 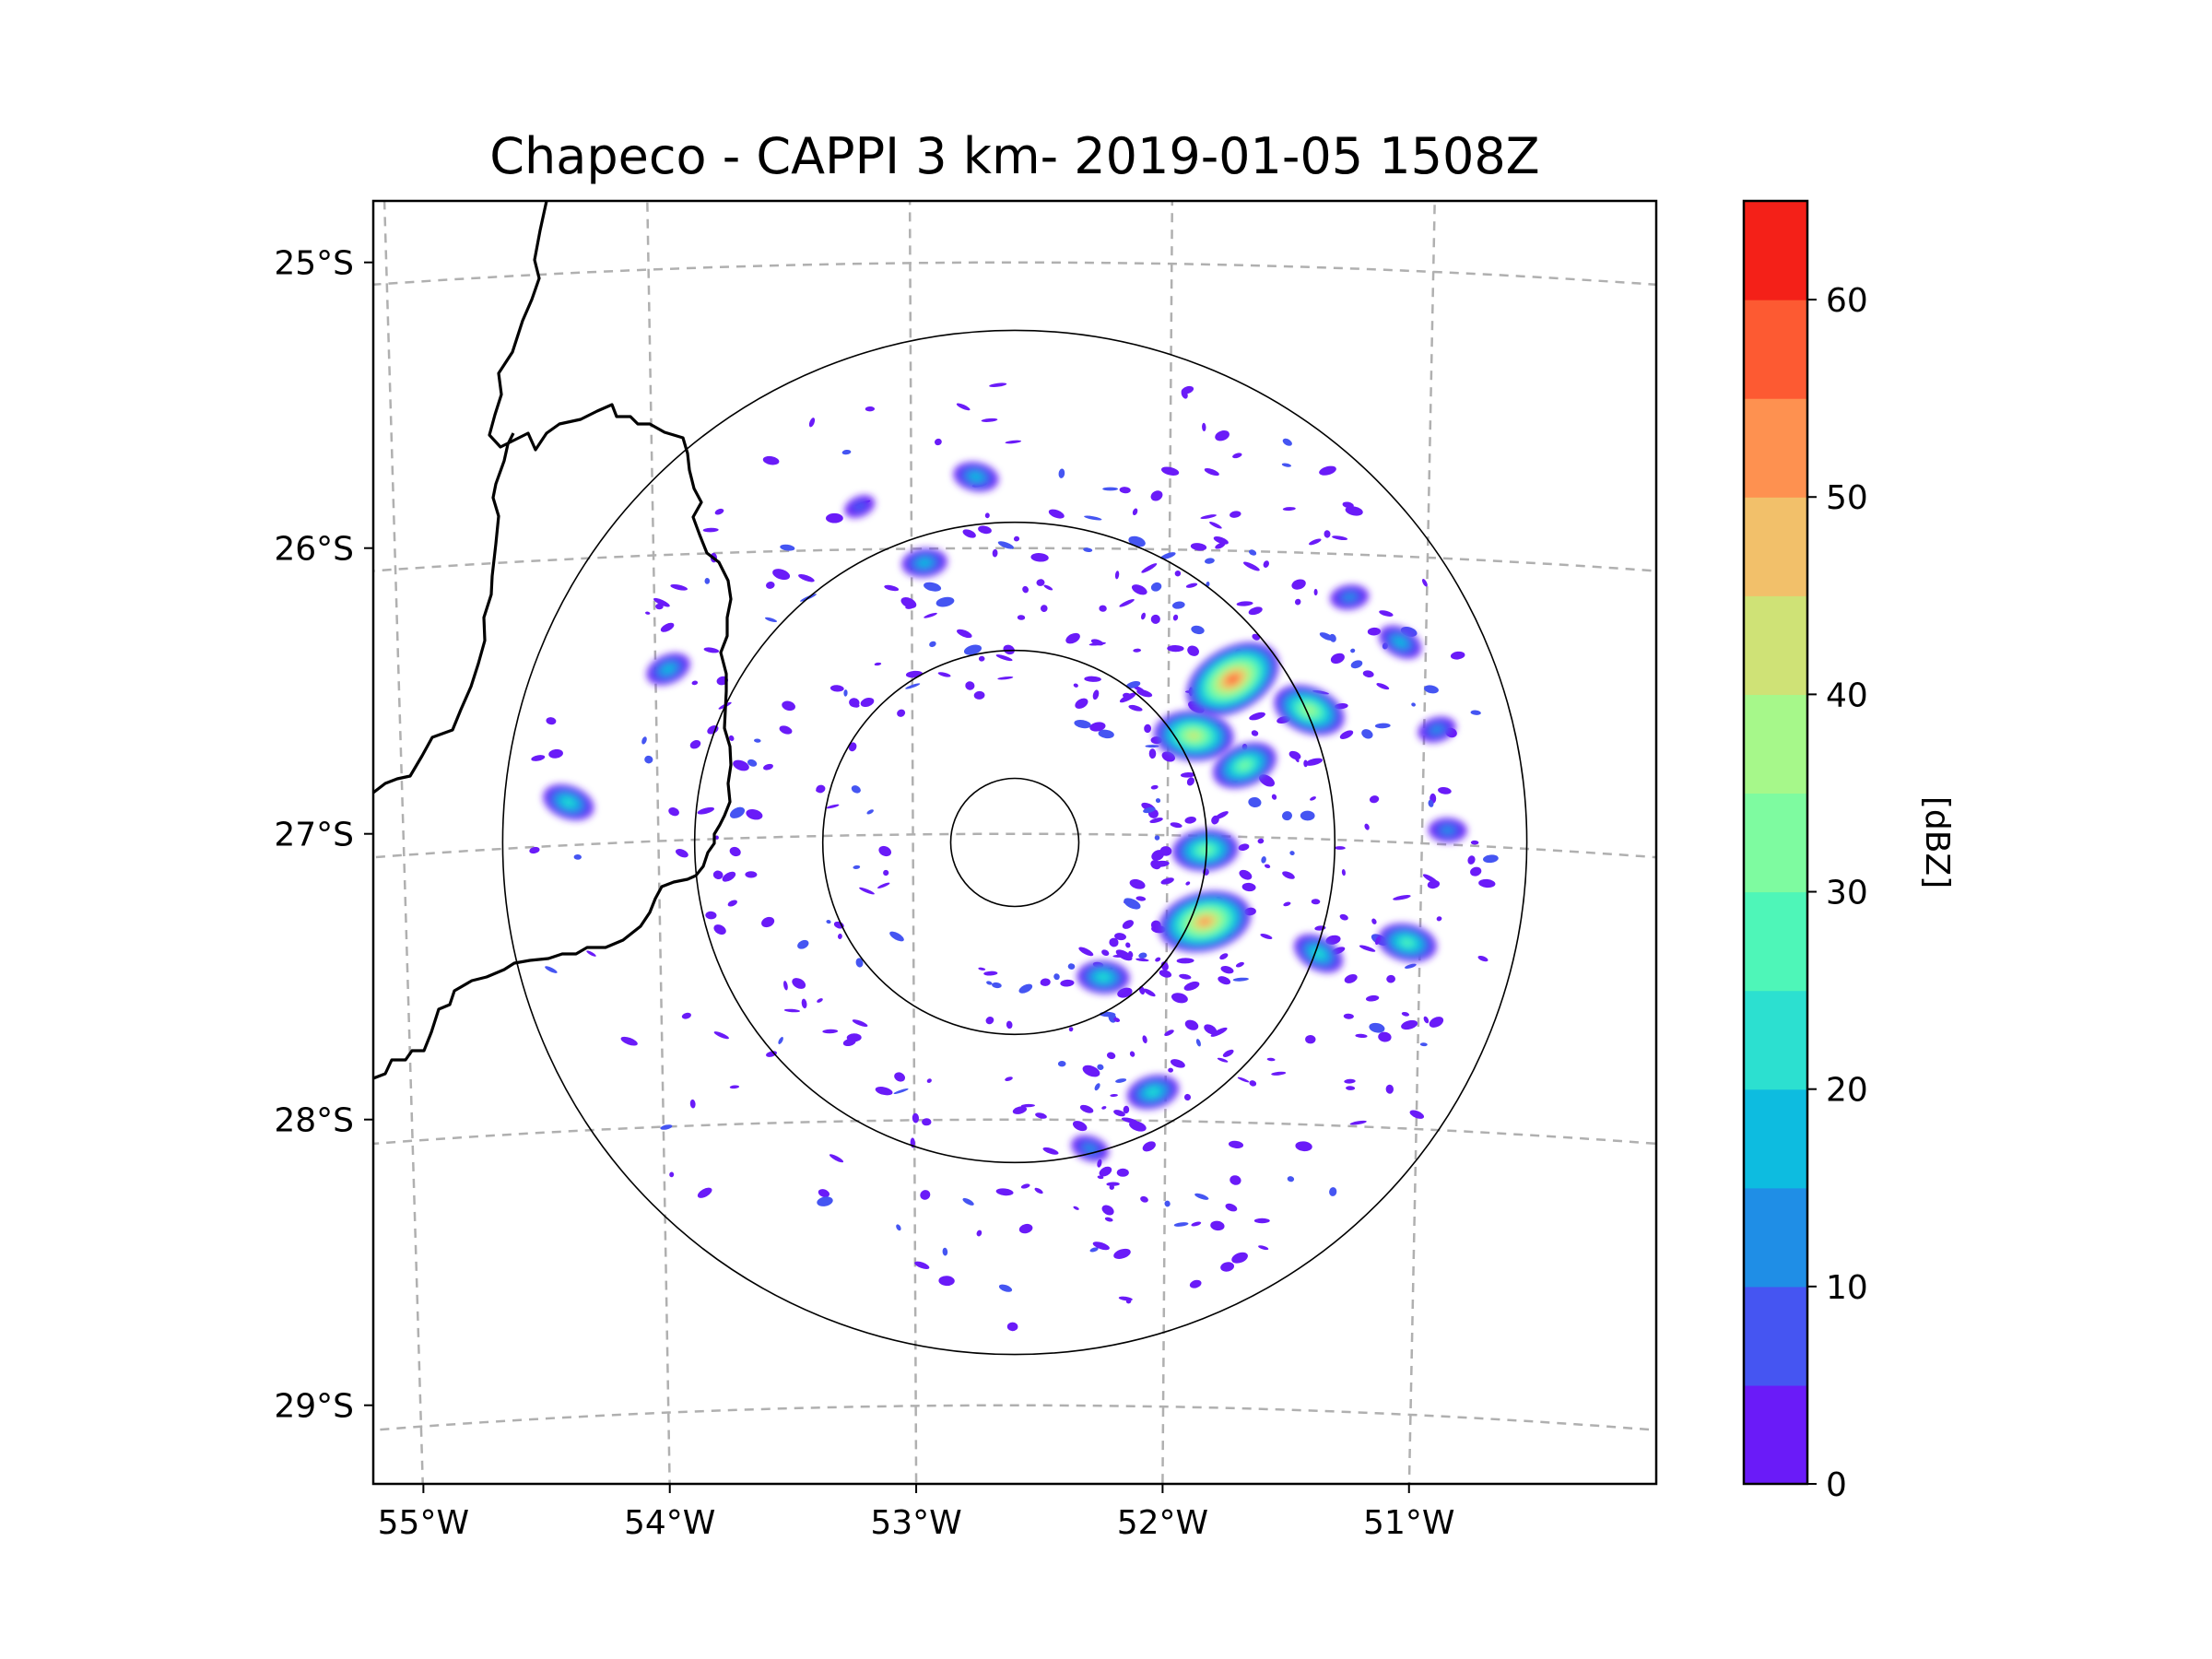 What do you see at coordinates (1837, 893) in the screenshot?
I see `colorbar-ticks: 0 10 20 30 40 50 60` at bounding box center [1837, 893].